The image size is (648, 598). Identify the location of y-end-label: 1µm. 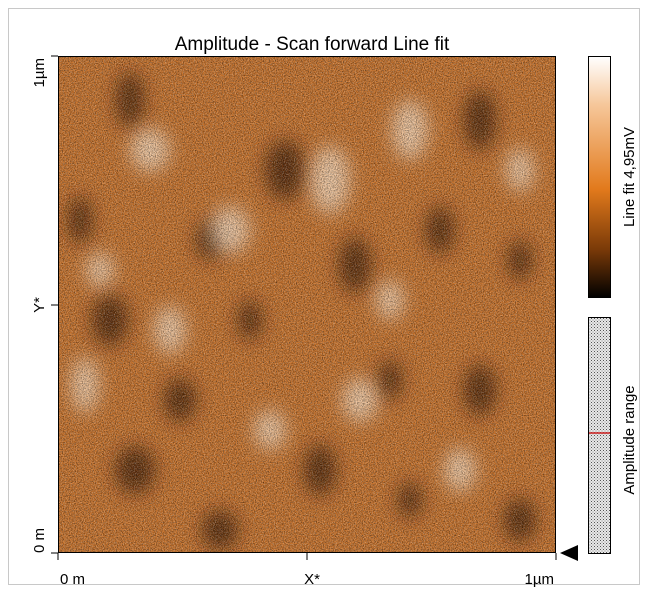
(39, 72).